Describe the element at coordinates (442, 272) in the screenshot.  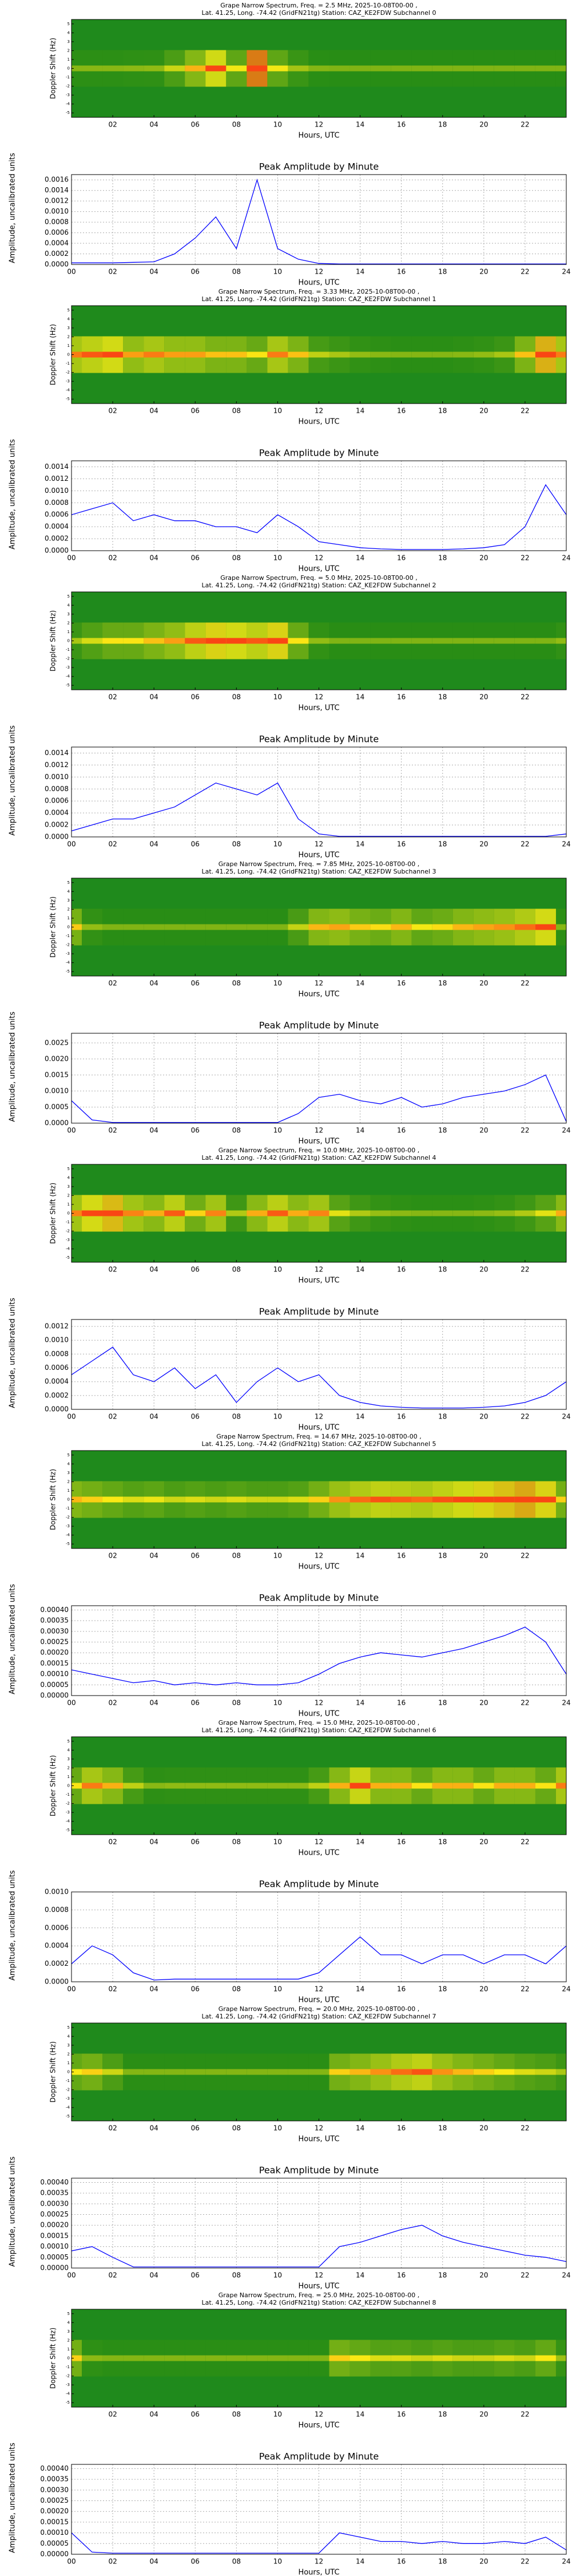
I see `x-tick-label: 18` at that location.